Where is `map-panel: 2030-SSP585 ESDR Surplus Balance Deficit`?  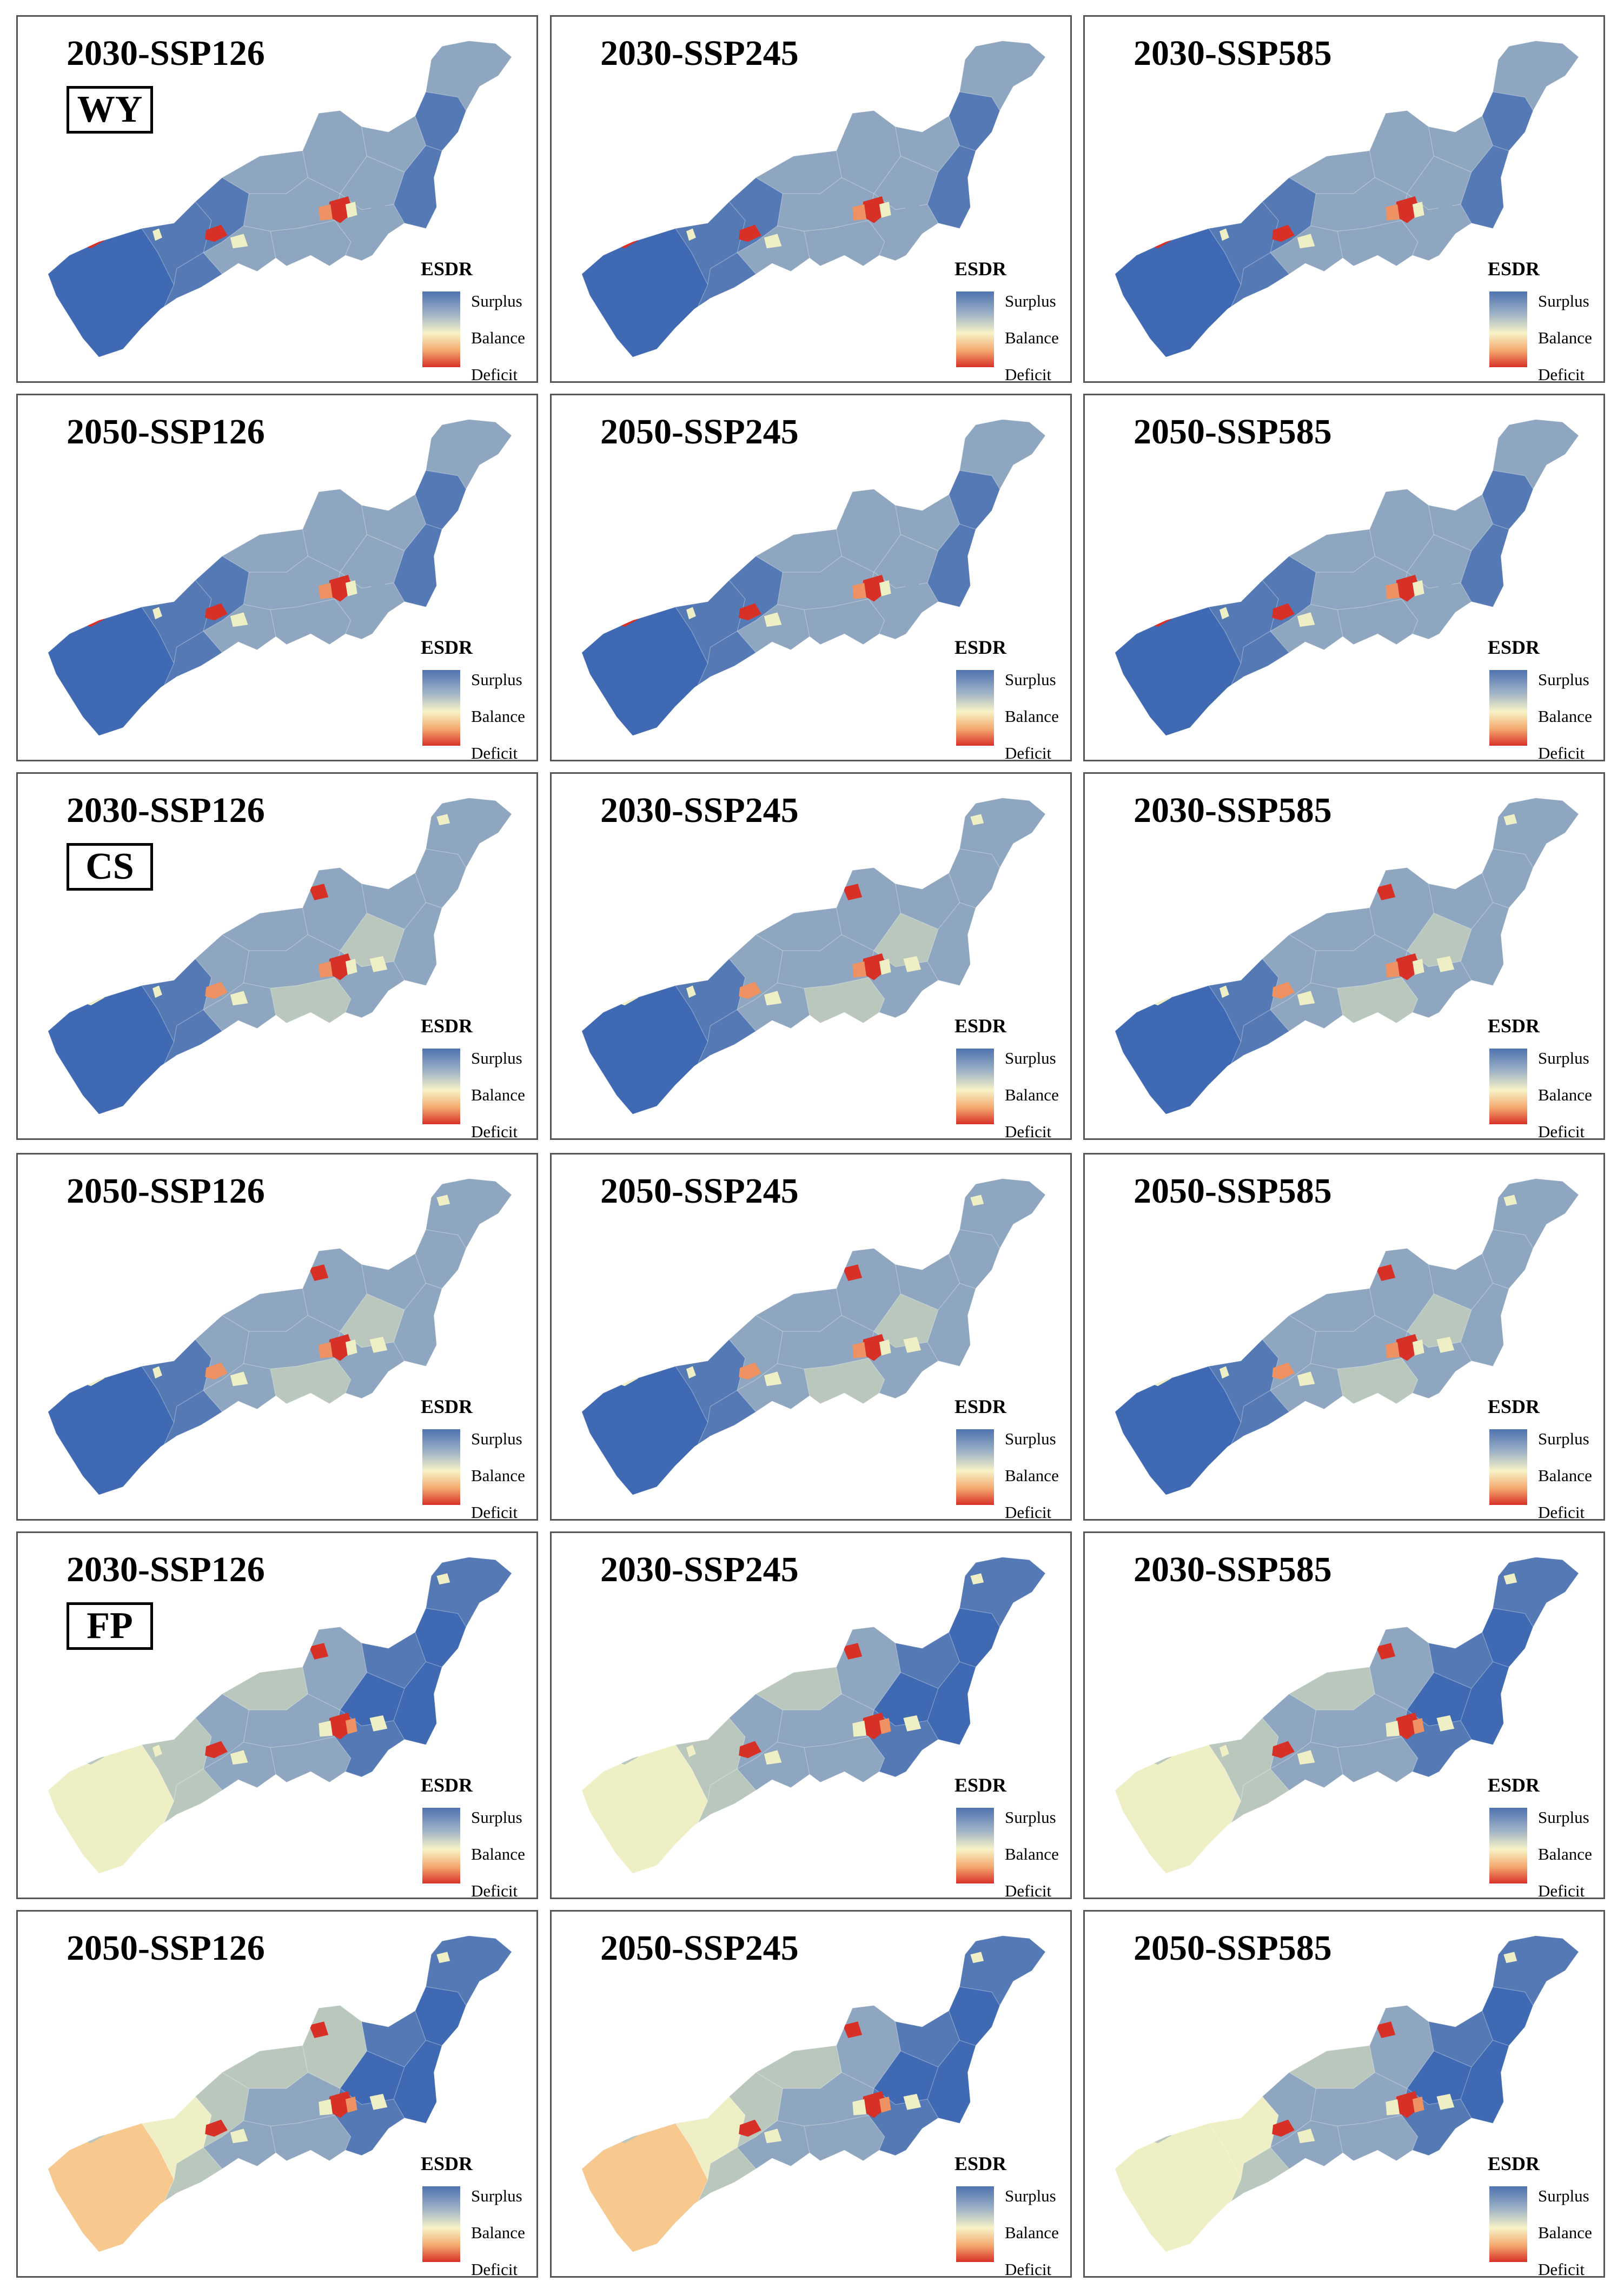
map-panel: 2030-SSP585 ESDR Surplus Balance Deficit is located at coordinates (1344, 956).